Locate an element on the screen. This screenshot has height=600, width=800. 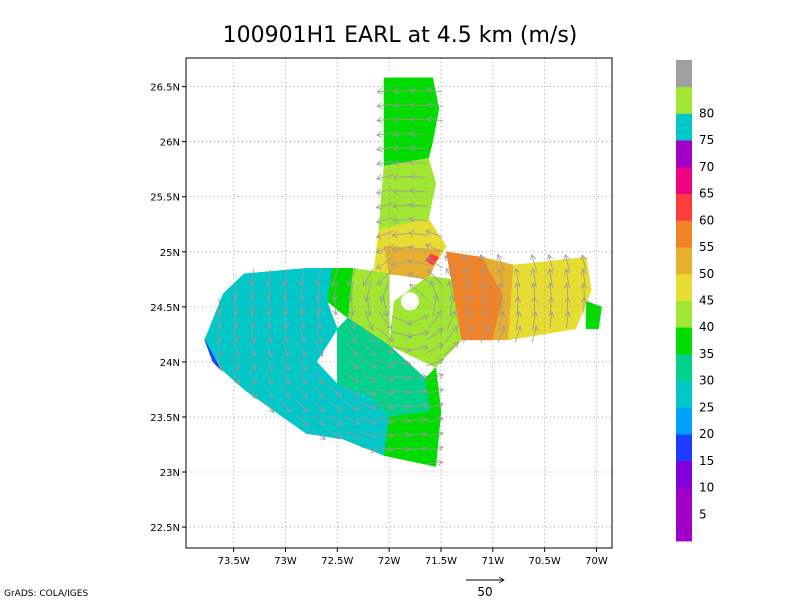
colorbar-label: 55 is located at coordinates (706, 247).